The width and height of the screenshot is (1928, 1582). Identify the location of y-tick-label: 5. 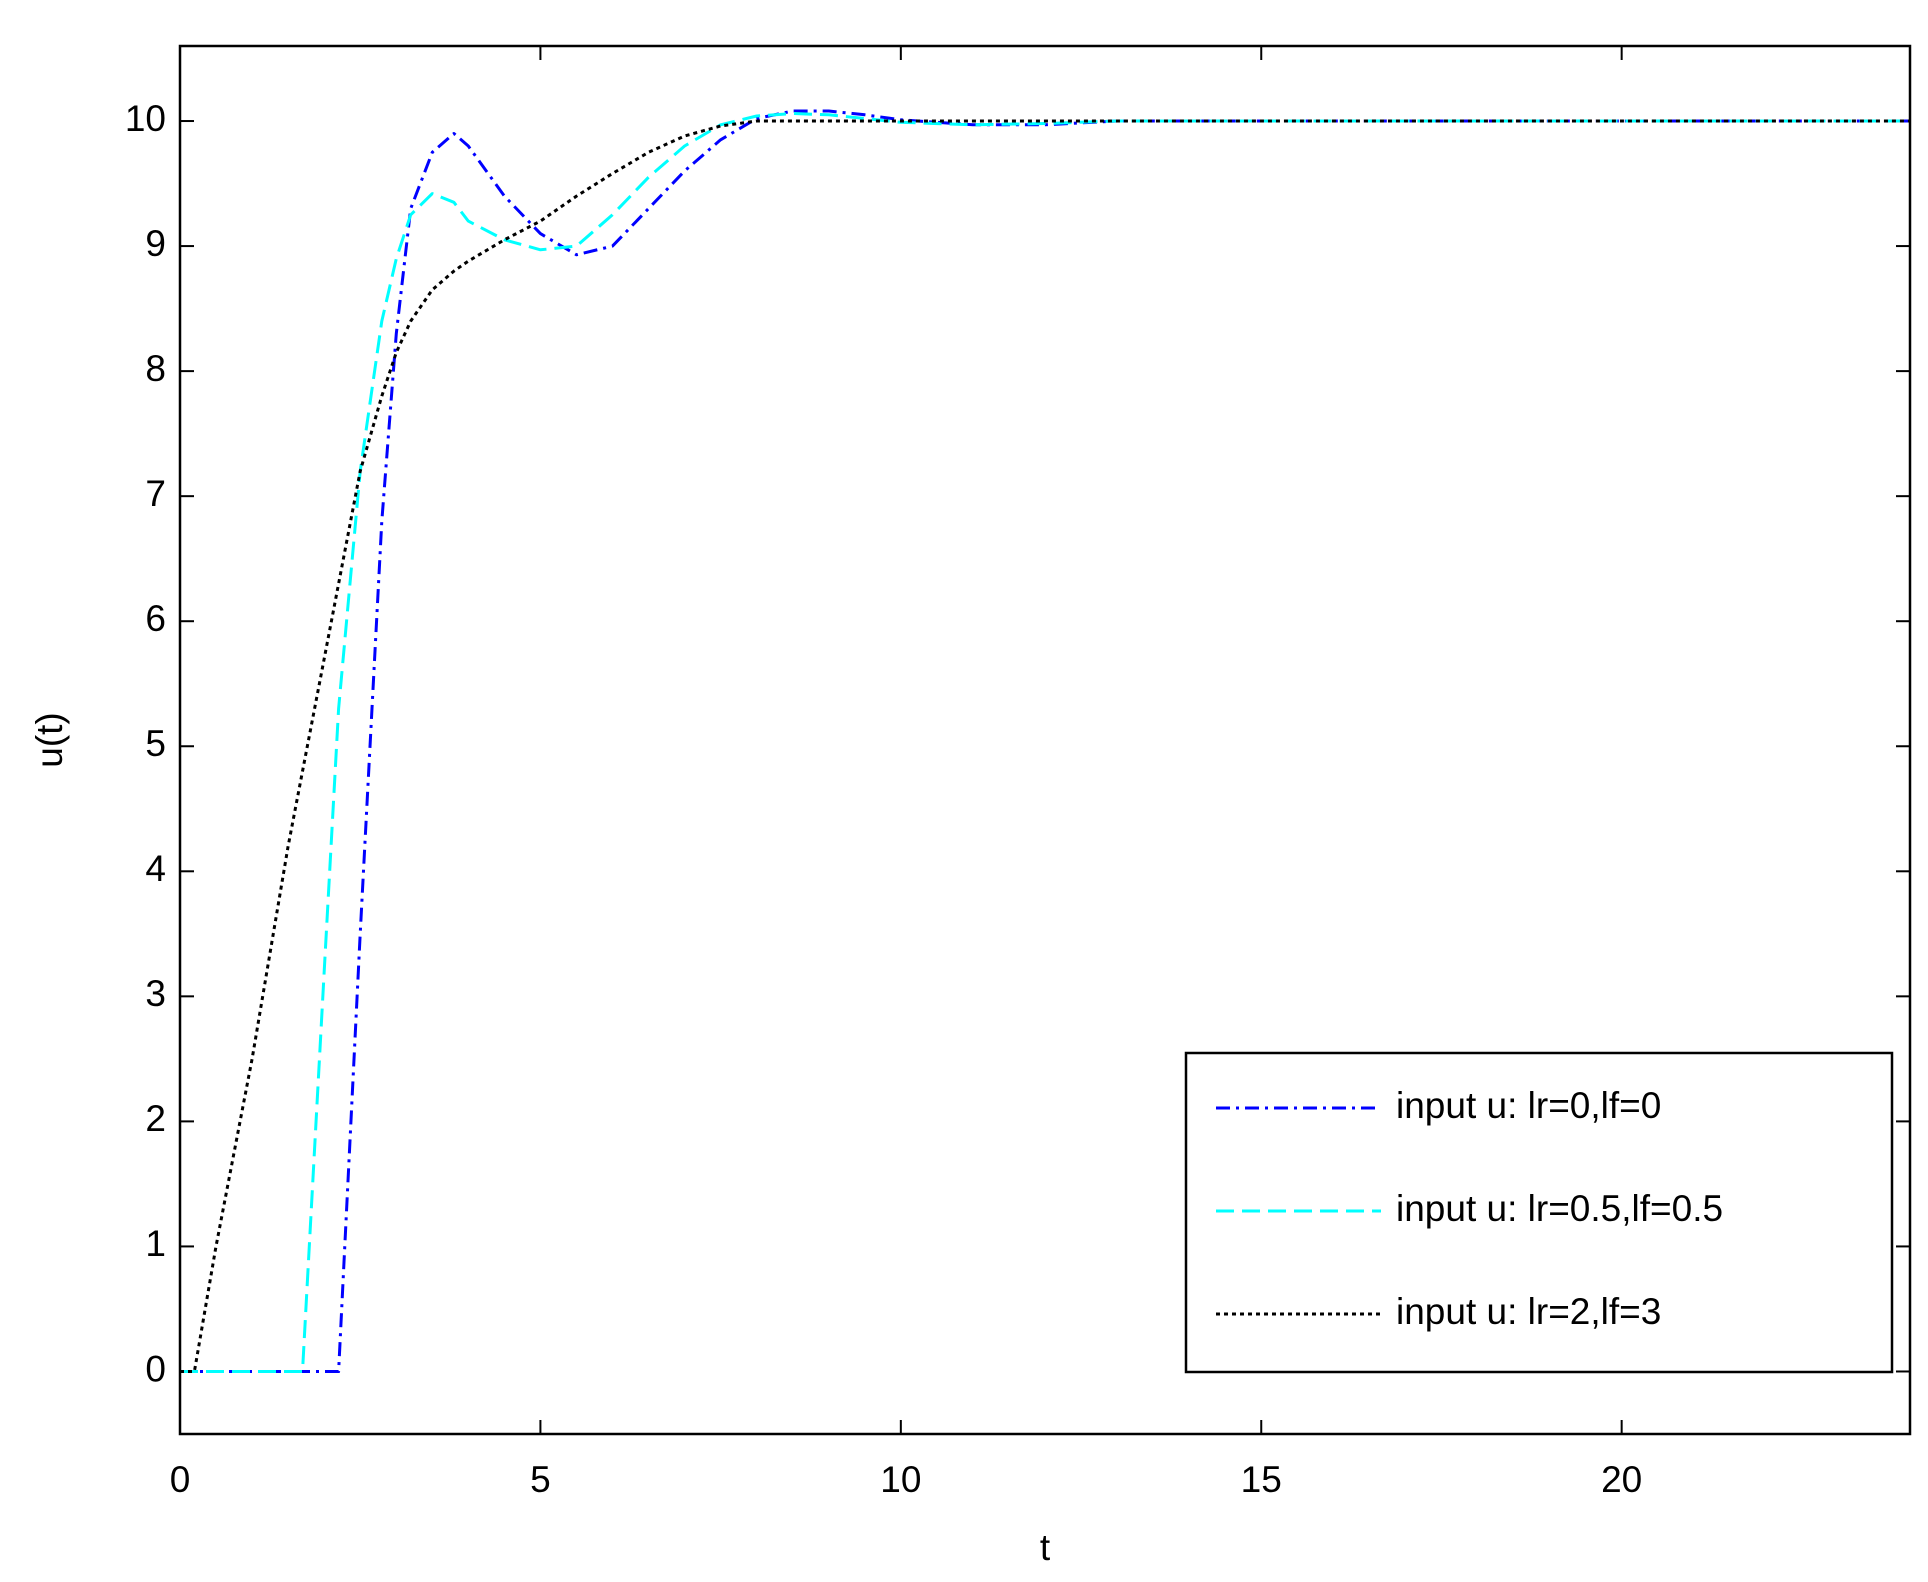
(155, 743).